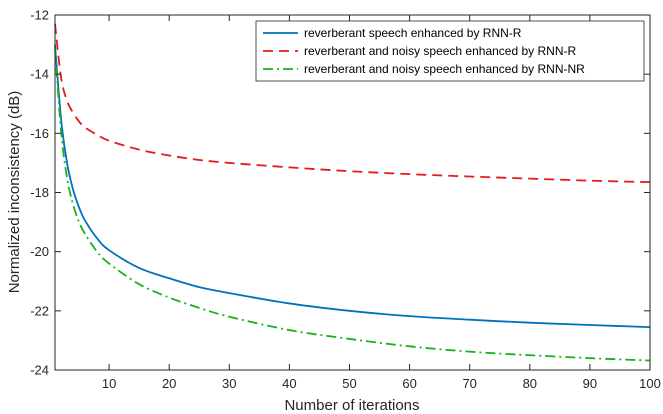  Describe the element at coordinates (39, 370) in the screenshot. I see `y-tick-label: -24` at that location.